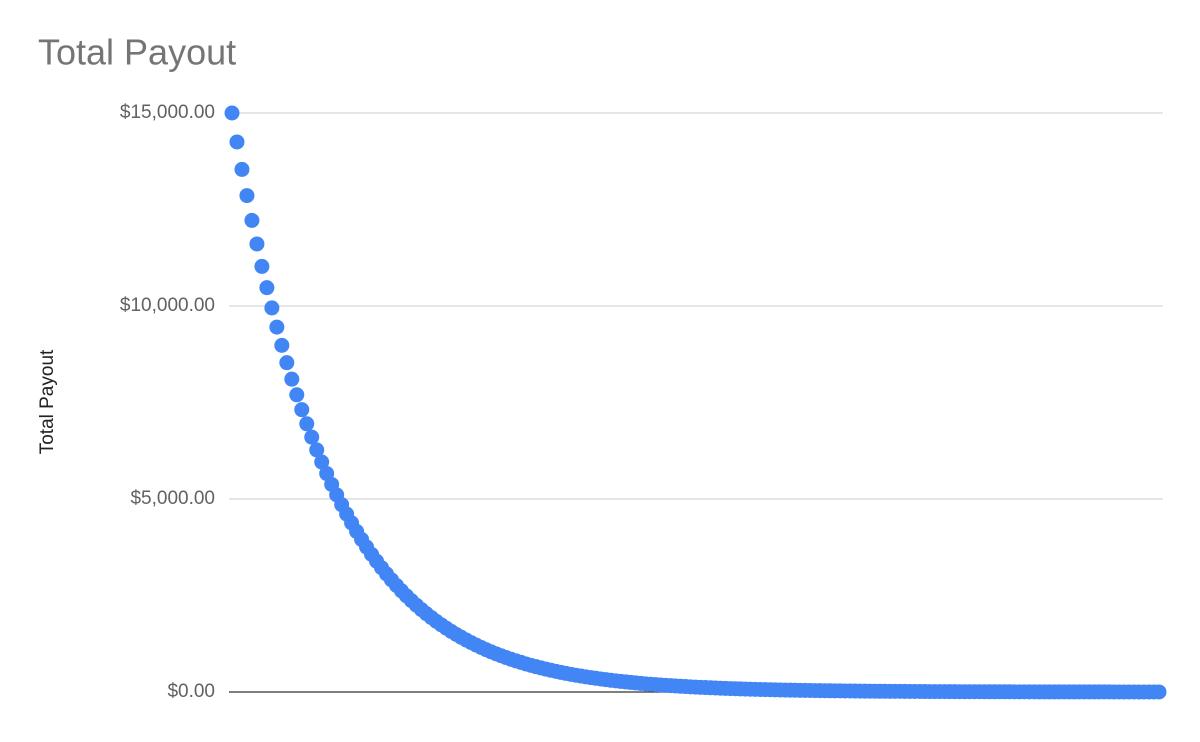 Image resolution: width=1200 pixels, height=742 pixels. What do you see at coordinates (137, 52) in the screenshot?
I see `chart-title: Total Payout` at bounding box center [137, 52].